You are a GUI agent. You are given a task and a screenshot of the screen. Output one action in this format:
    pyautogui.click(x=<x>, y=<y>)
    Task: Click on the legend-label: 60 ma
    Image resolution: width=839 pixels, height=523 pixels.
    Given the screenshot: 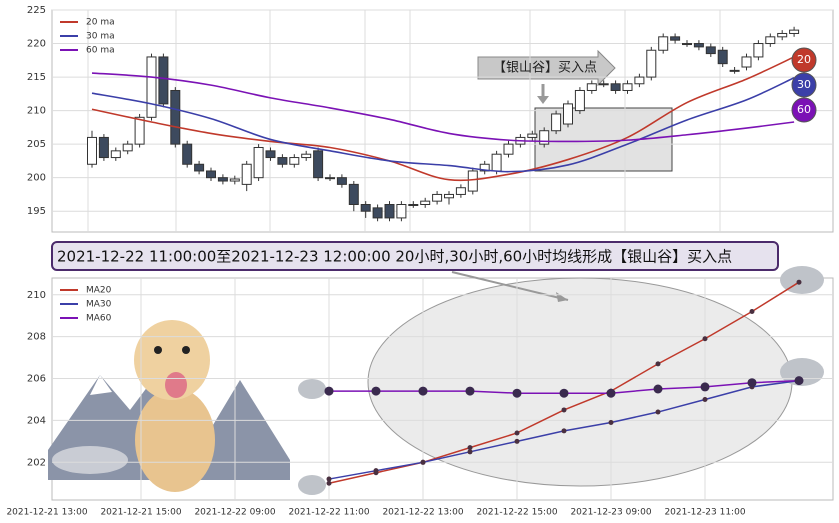 What is the action you would take?
    pyautogui.click(x=100, y=51)
    